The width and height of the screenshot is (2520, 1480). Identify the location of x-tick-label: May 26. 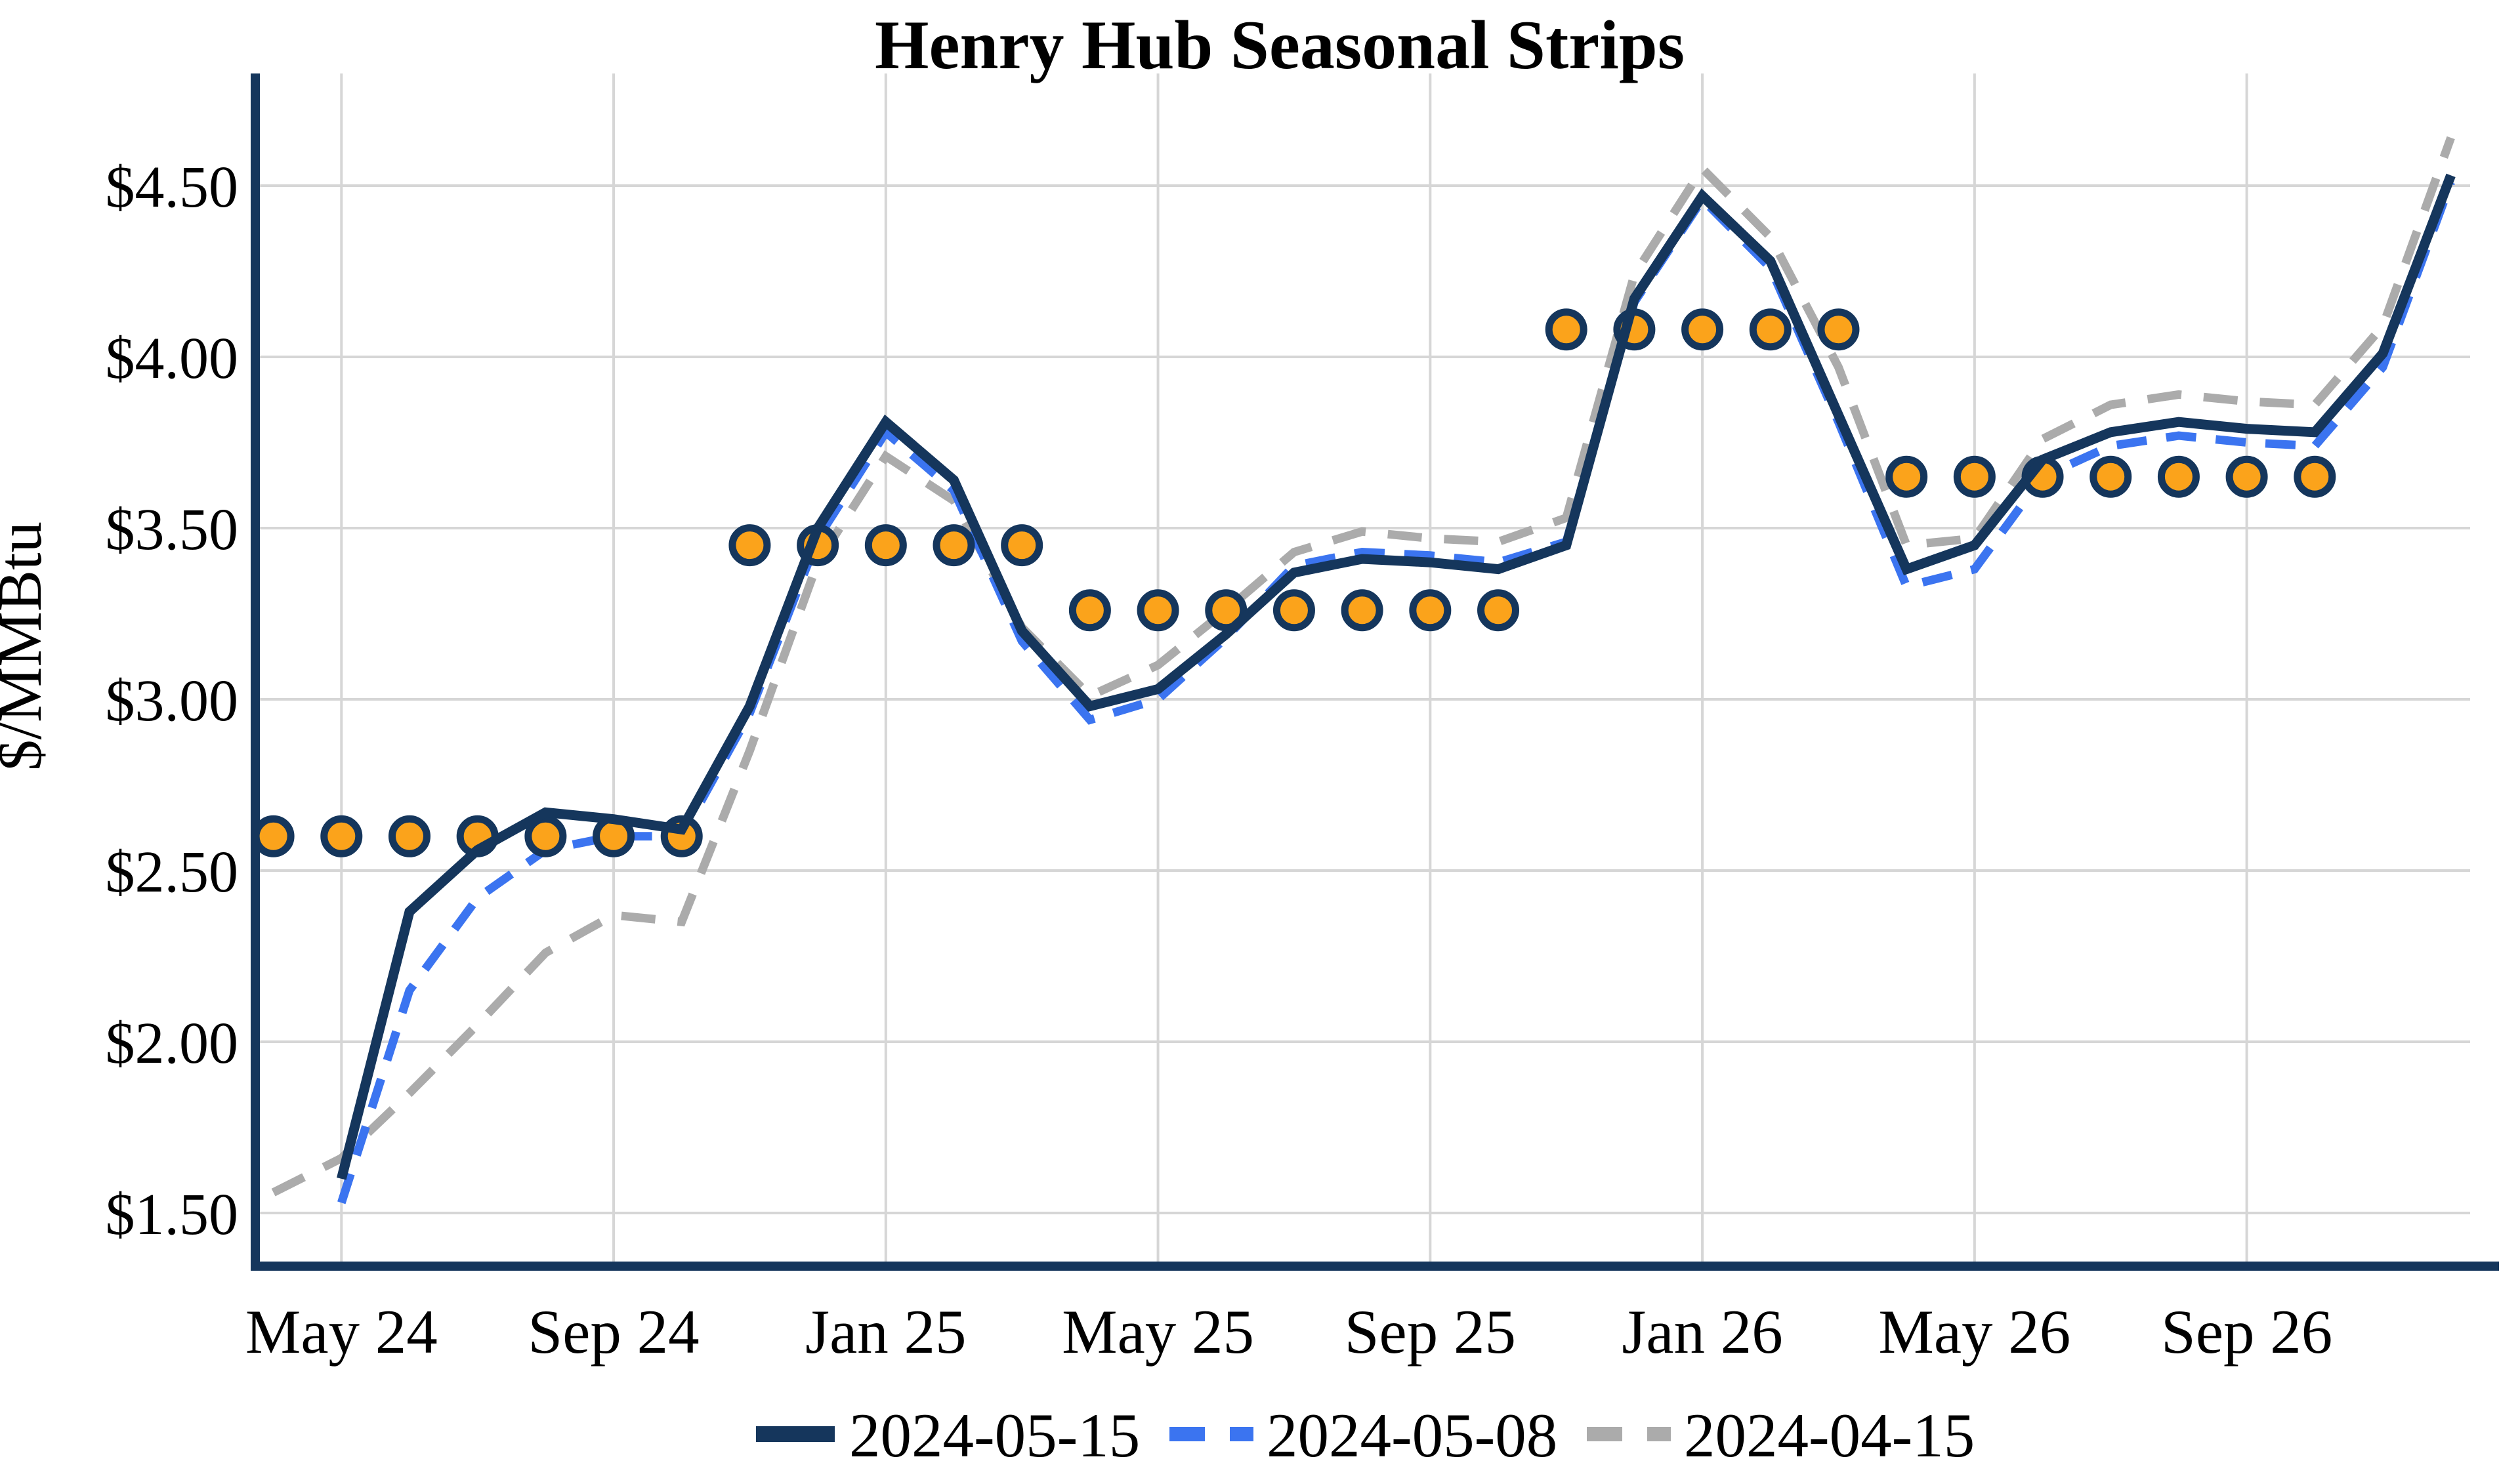
(1974, 1332).